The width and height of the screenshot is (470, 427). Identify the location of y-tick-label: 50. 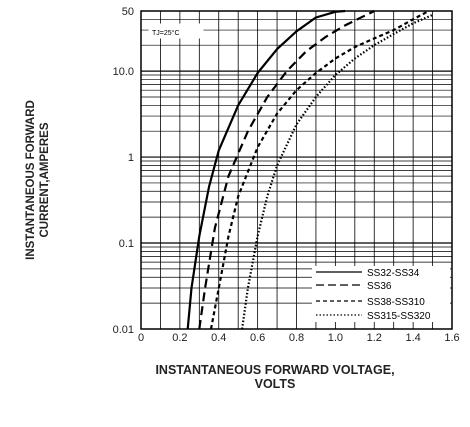
(128, 12).